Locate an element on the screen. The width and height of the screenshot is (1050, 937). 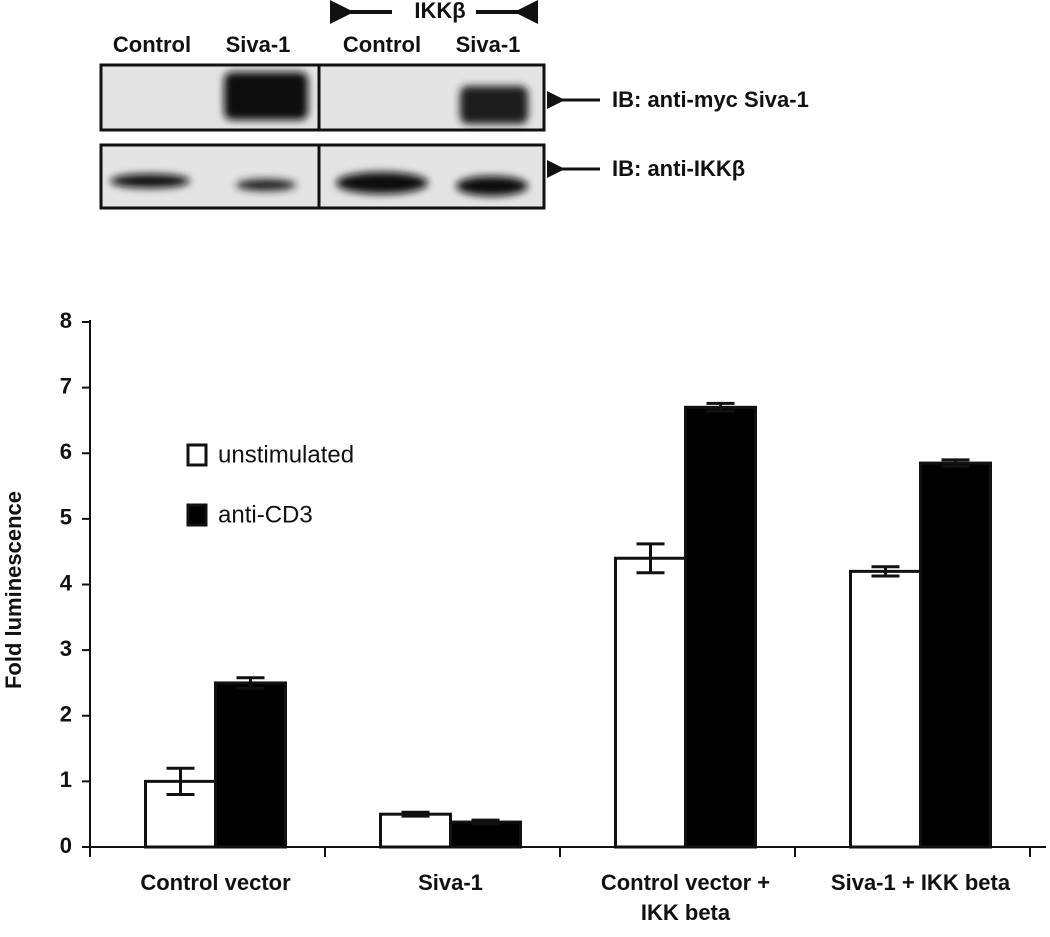
y-axis-label: Fold luminescence is located at coordinates (13, 590).